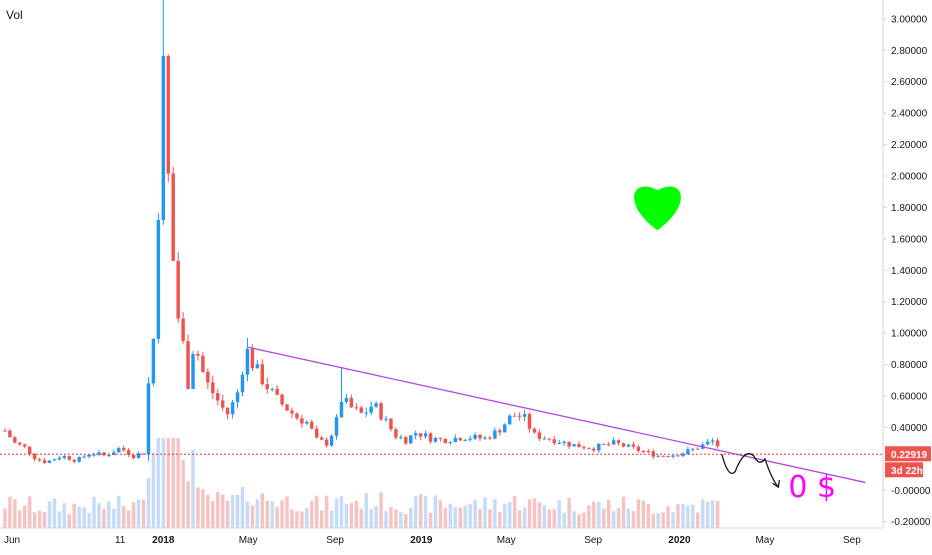 This screenshot has width=932, height=555. What do you see at coordinates (907, 471) in the screenshot?
I see `countdown-value: 3d 22h` at bounding box center [907, 471].